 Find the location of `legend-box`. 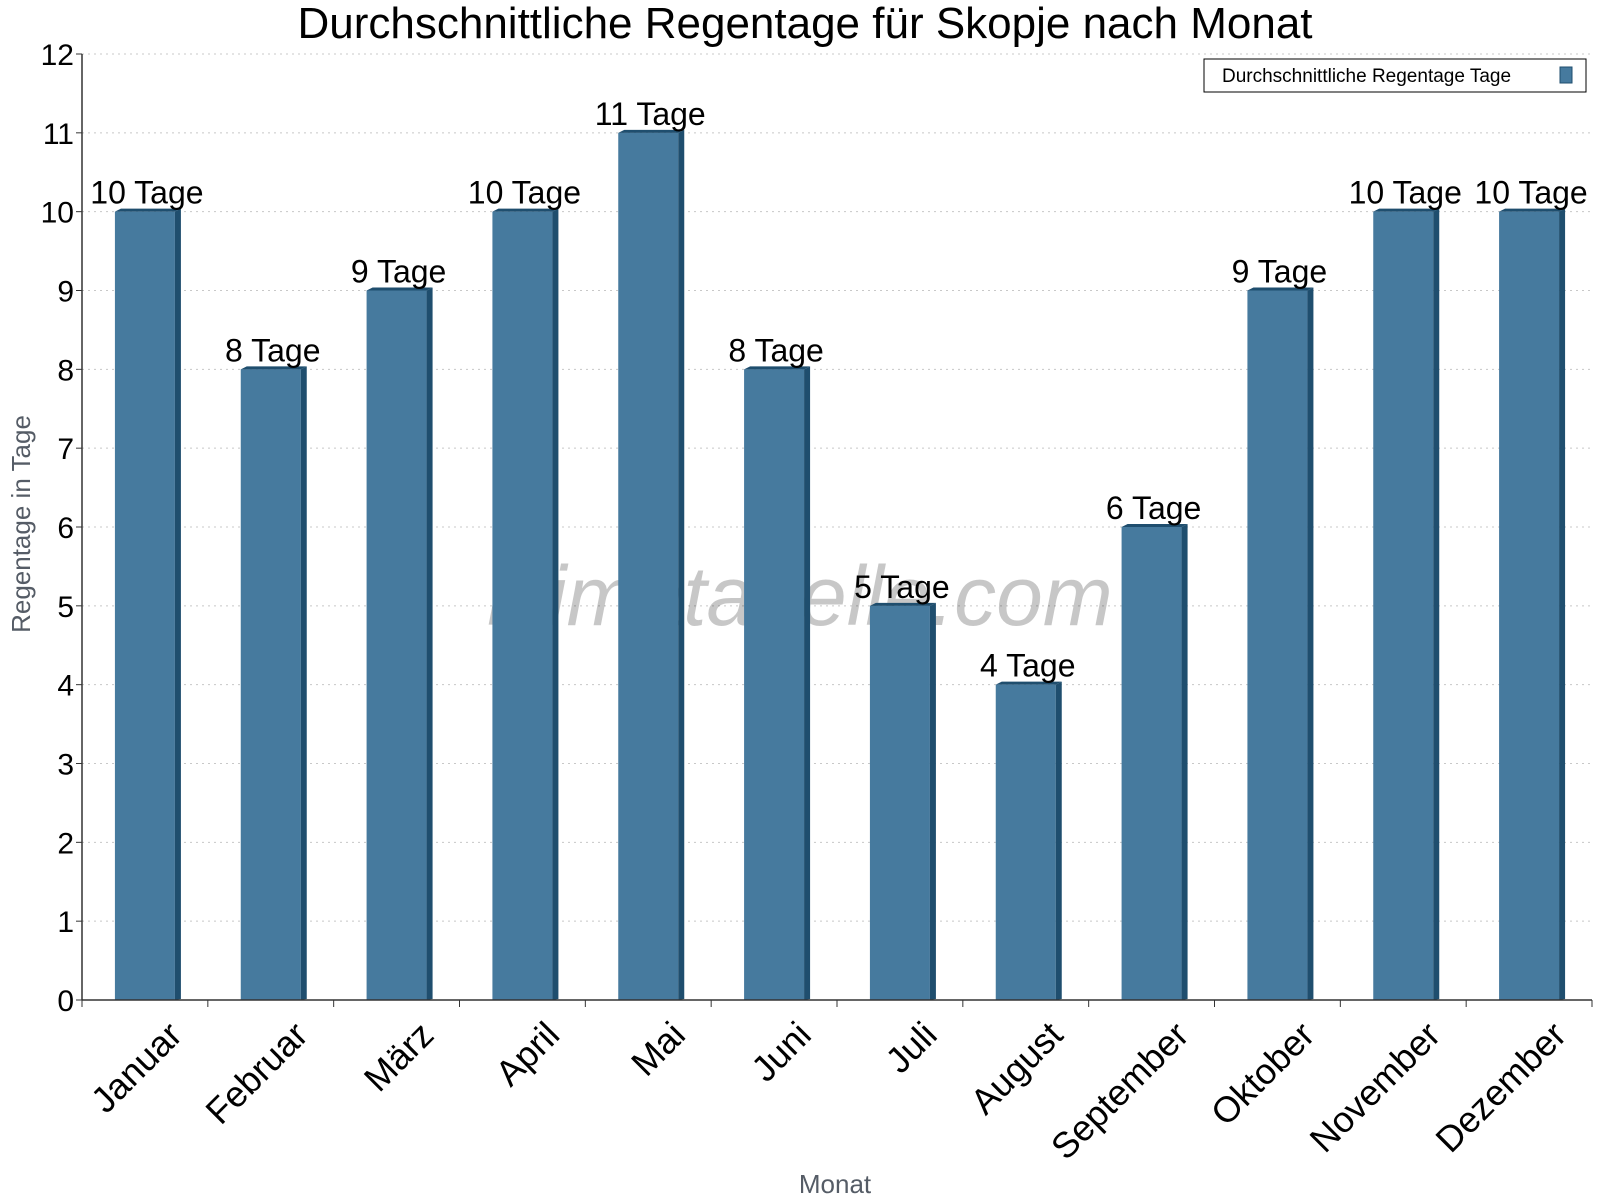

legend-box is located at coordinates (1395, 75).